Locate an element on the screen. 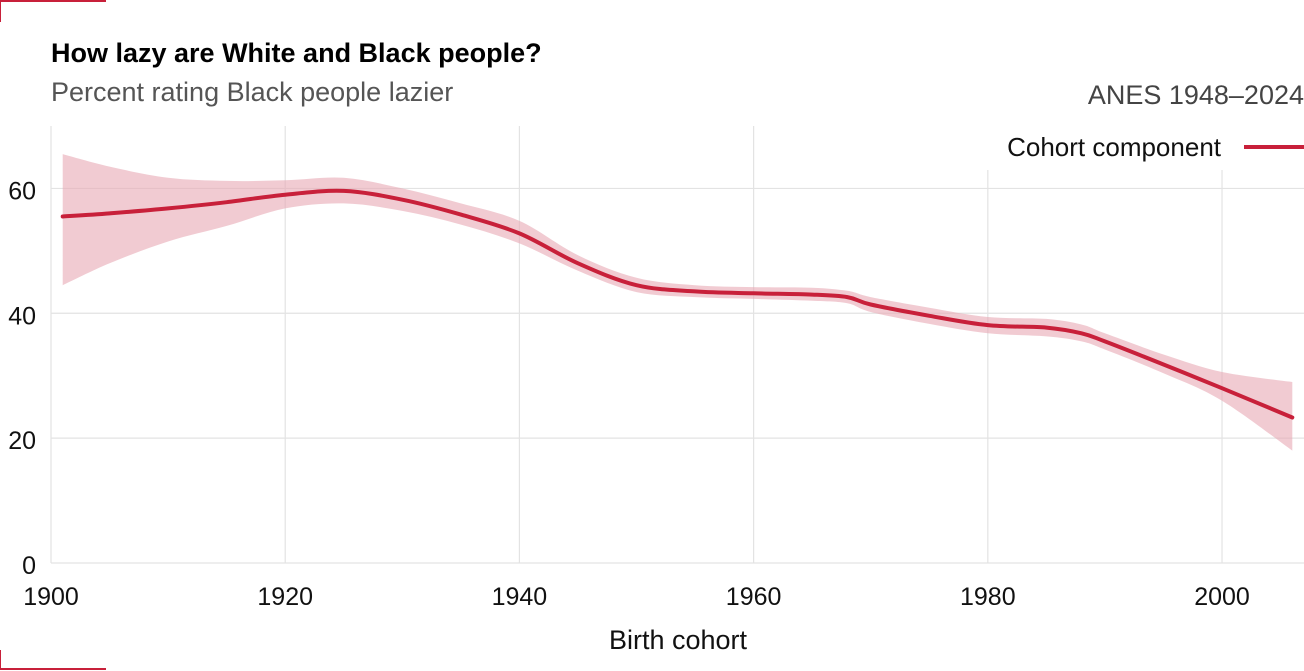 The image size is (1304, 671). chart-source: ANES 1948–2024 is located at coordinates (1196, 95).